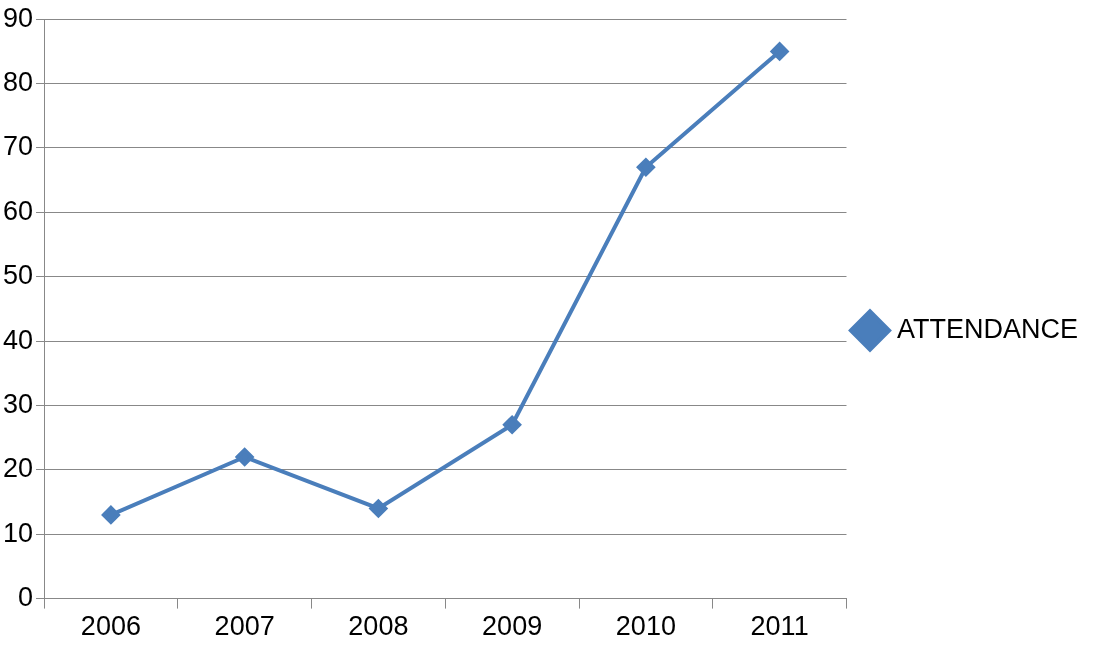  I want to click on x-tick-label: 2009, so click(512, 626).